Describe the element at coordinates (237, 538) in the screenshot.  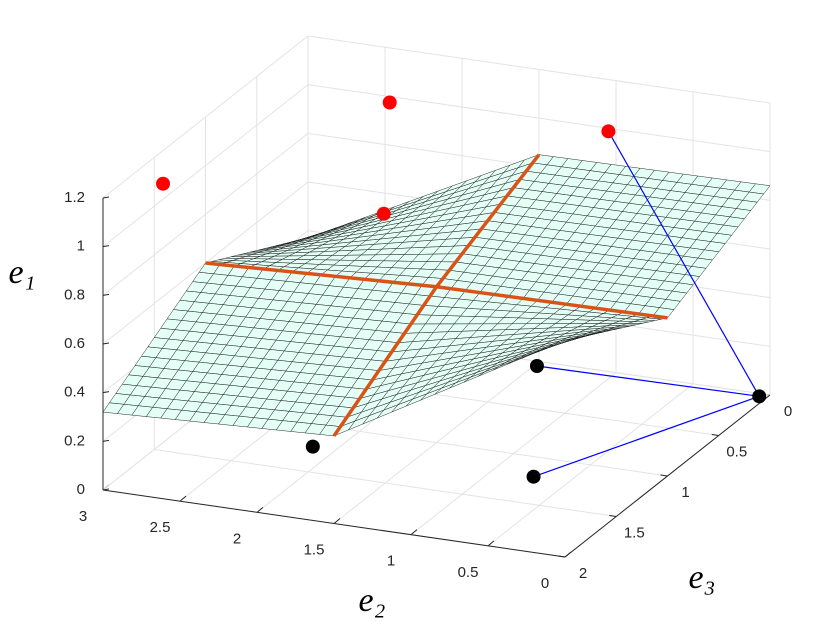
I see `x-tick-label: 2` at that location.